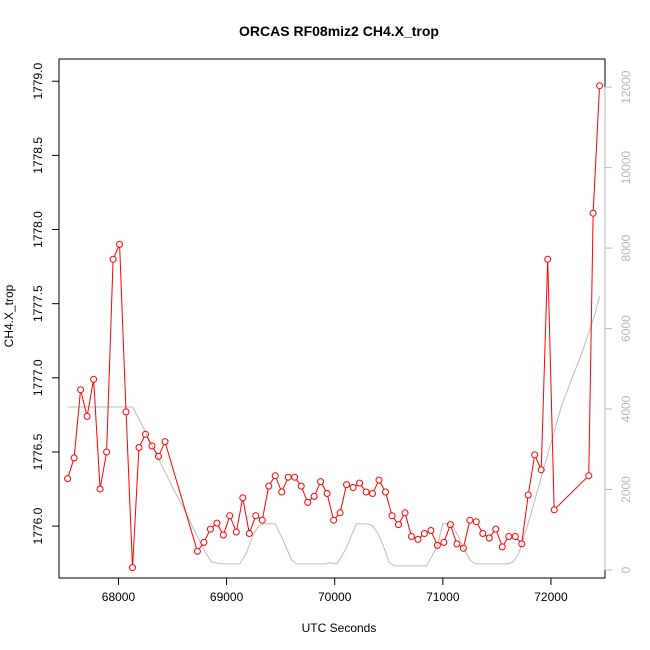 The width and height of the screenshot is (650, 650). I want to click on y-axis-label: CH4.X_trop, so click(9, 315).